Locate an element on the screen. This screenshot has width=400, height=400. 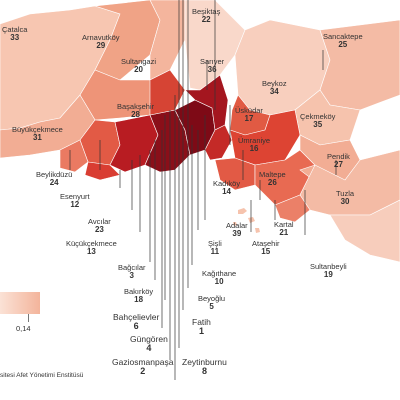
district-rank: 19 is located at coordinates (328, 274).